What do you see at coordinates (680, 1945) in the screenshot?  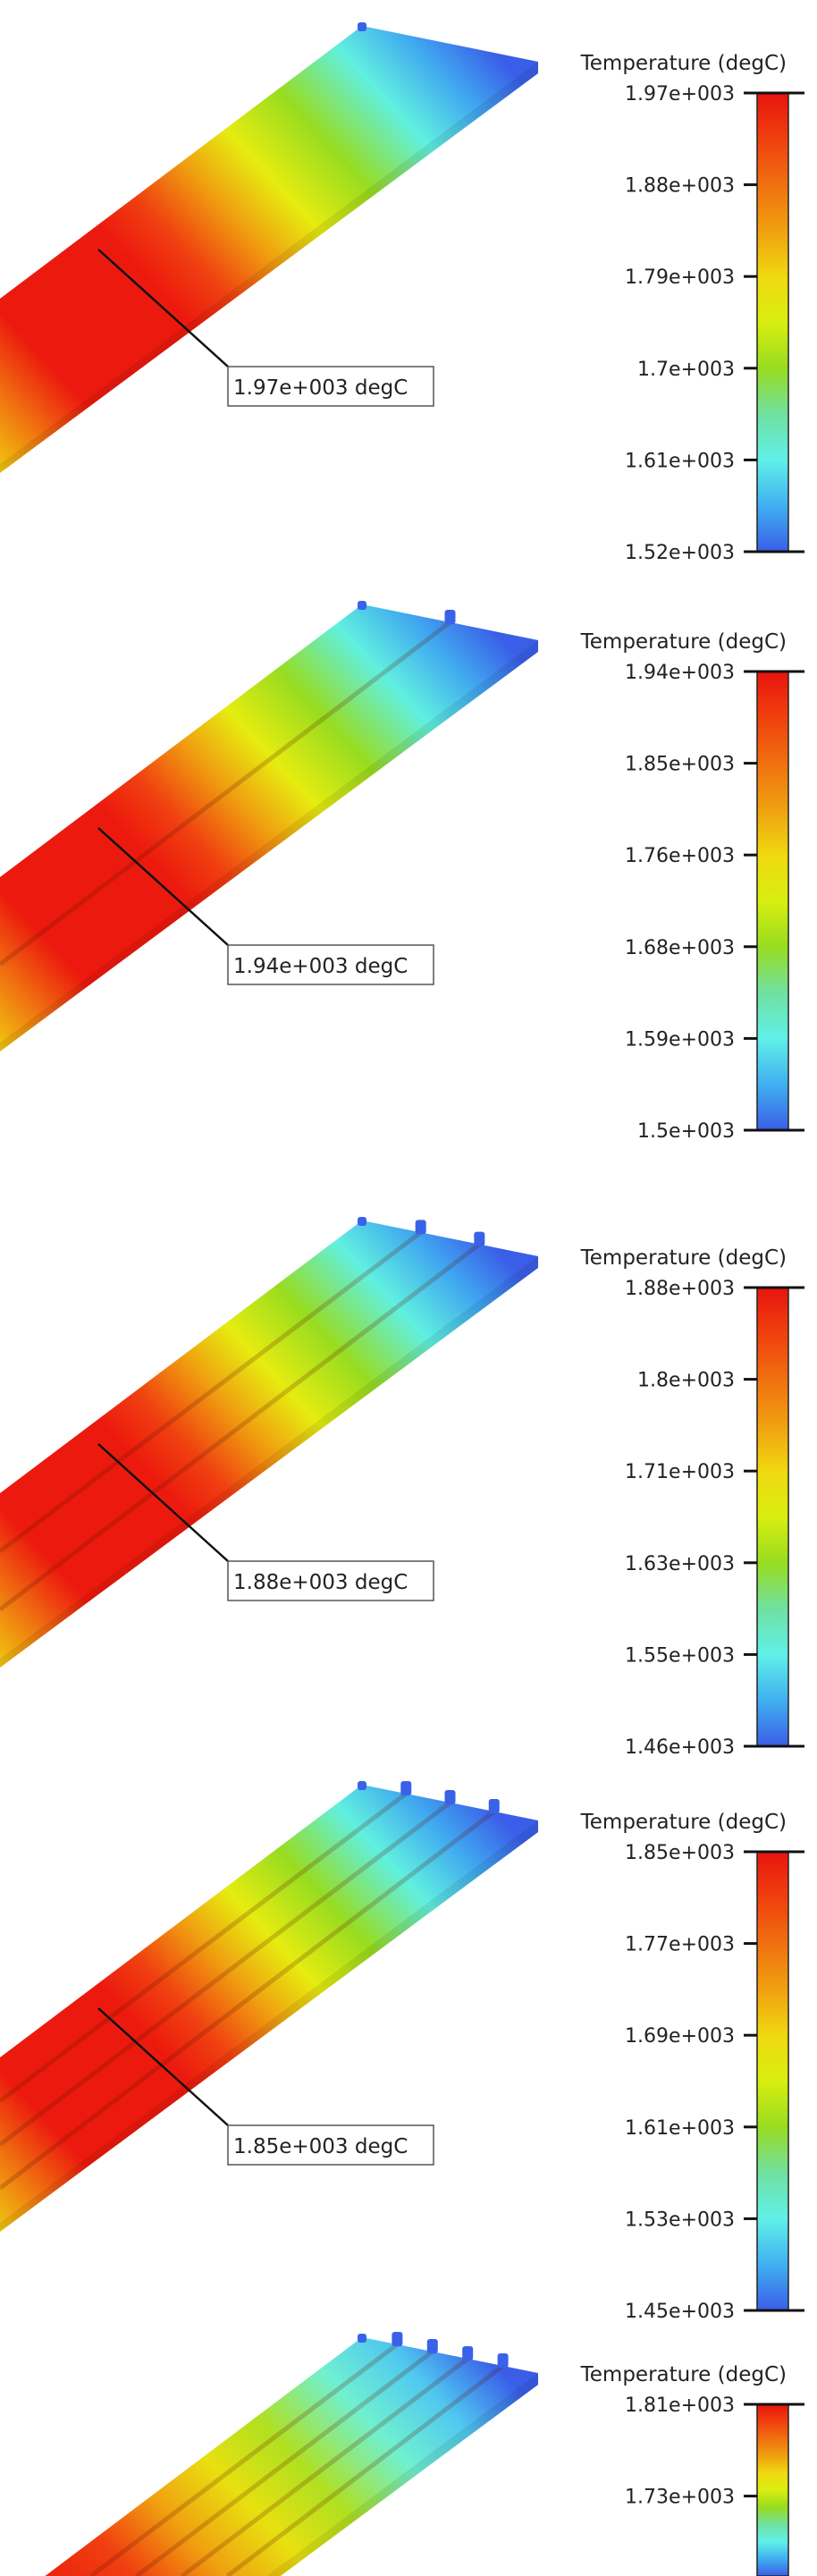 I see `colorbar-tick-label: 1.77e+003` at bounding box center [680, 1945].